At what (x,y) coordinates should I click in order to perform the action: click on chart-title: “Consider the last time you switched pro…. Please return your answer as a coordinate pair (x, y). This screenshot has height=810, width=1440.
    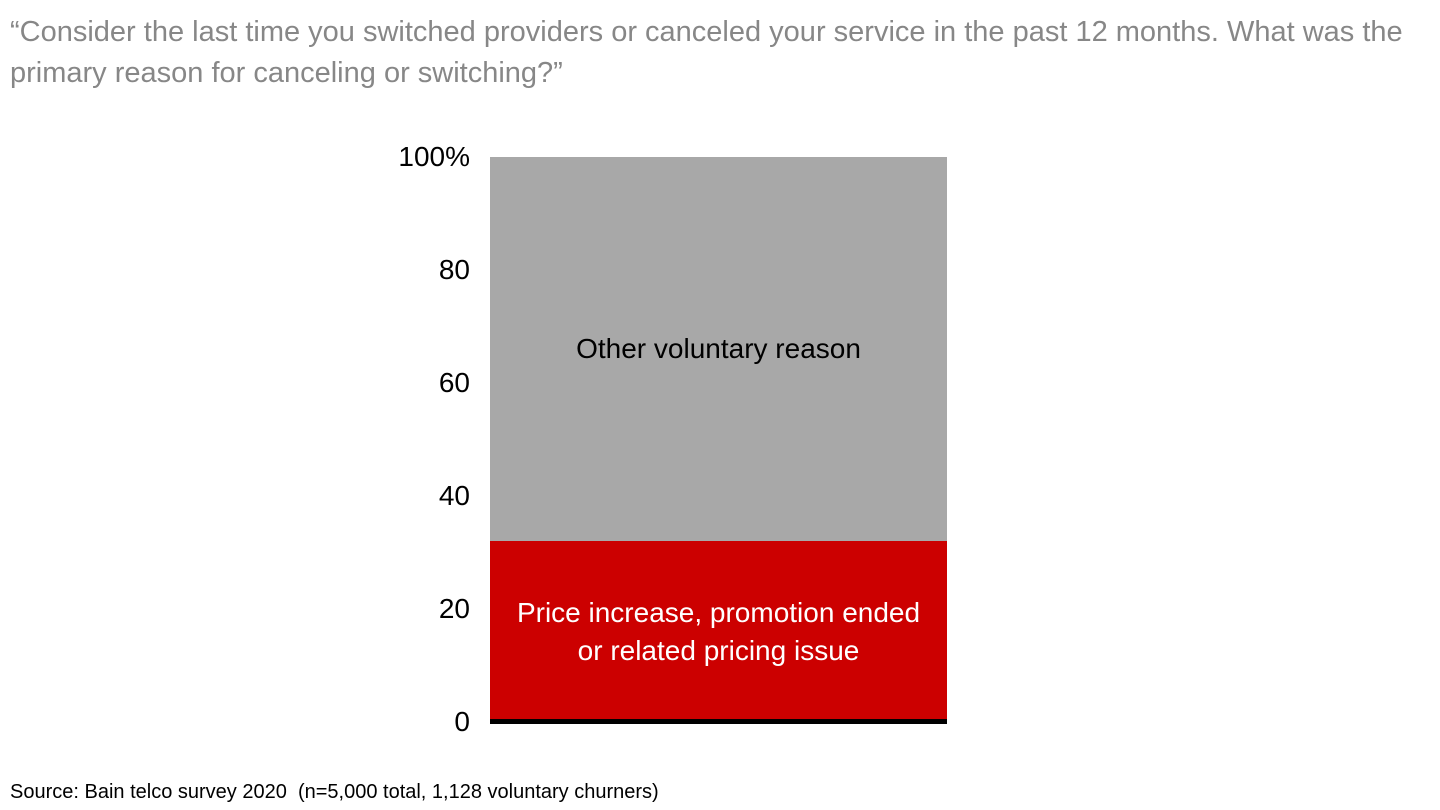
    Looking at the image, I should click on (706, 53).